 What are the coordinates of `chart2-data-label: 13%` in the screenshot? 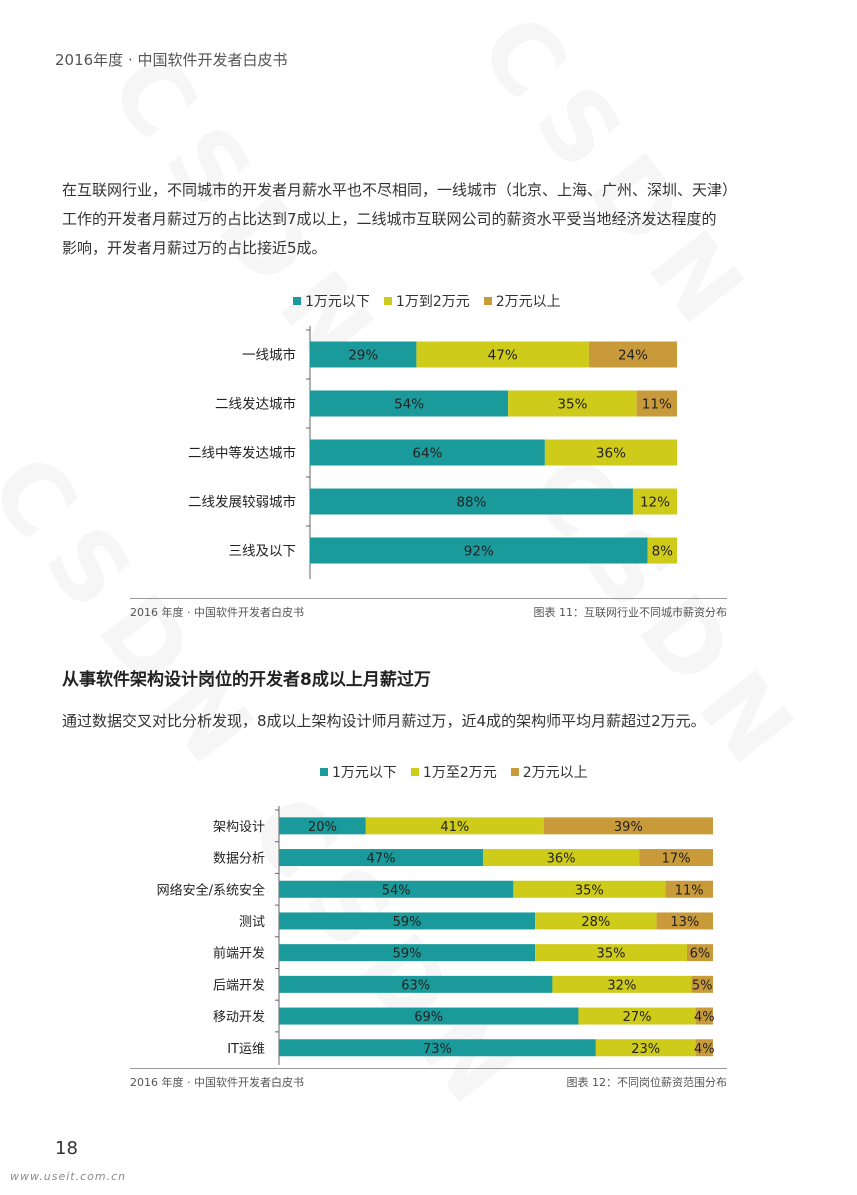 It's located at (684, 922).